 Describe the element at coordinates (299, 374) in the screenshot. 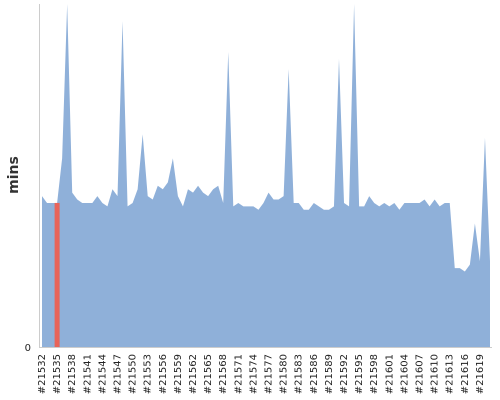

I see `x-tick-label: #21583` at that location.